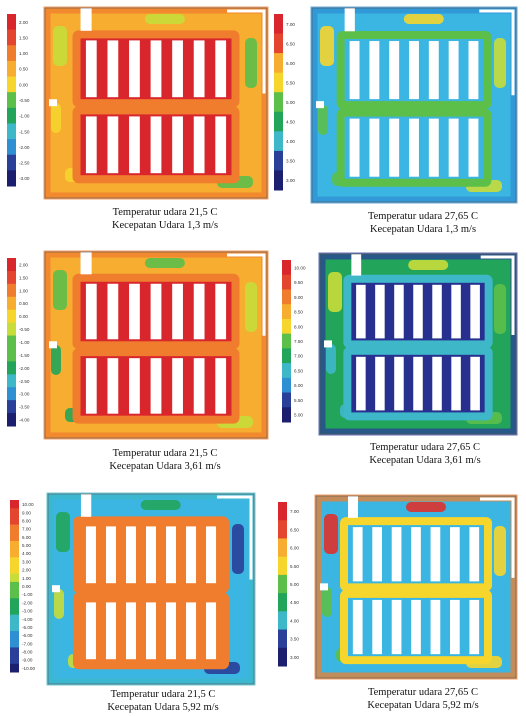 The height and width of the screenshot is (716, 526). Describe the element at coordinates (27, 652) in the screenshot. I see `scale-label: -8.00` at that location.